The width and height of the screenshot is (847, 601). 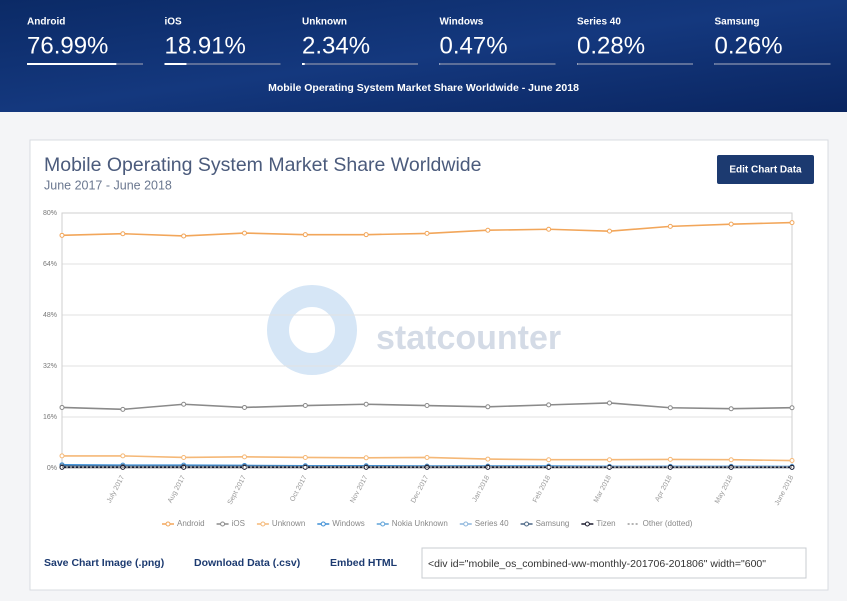 What do you see at coordinates (553, 523) in the screenshot?
I see `legend-label: Samsung` at bounding box center [553, 523].